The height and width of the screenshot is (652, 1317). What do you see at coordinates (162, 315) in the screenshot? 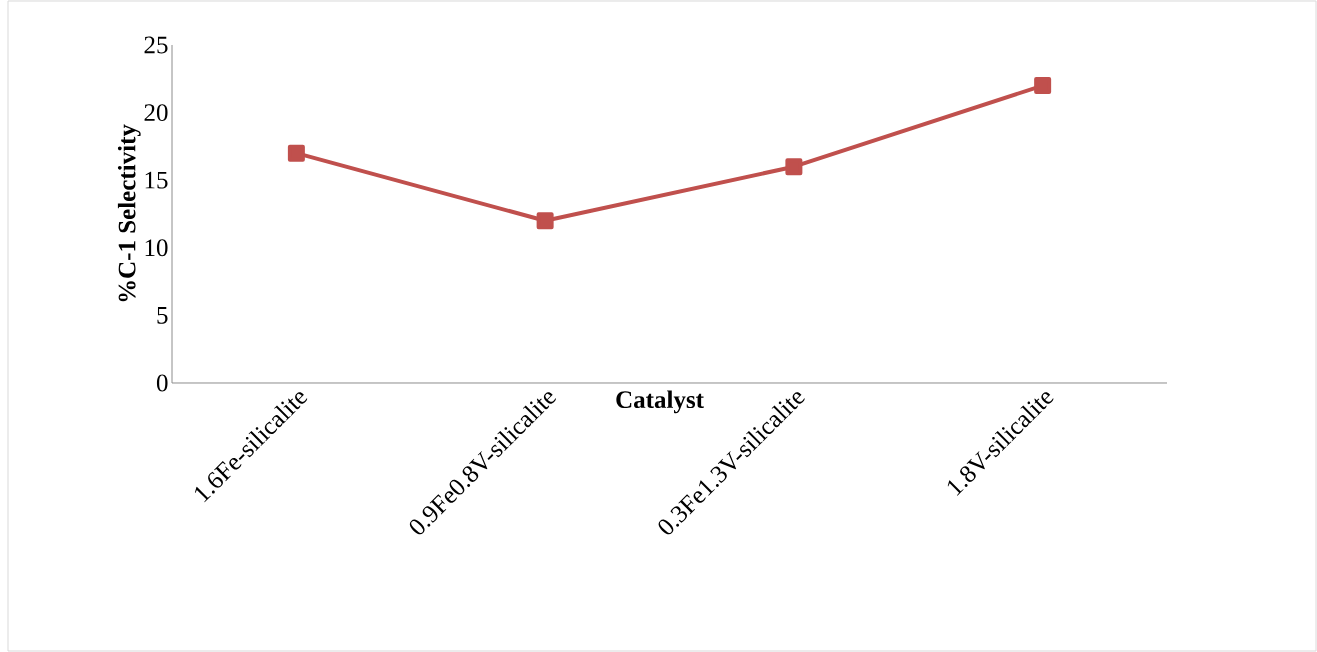
I see `y-tick-label: 5` at bounding box center [162, 315].